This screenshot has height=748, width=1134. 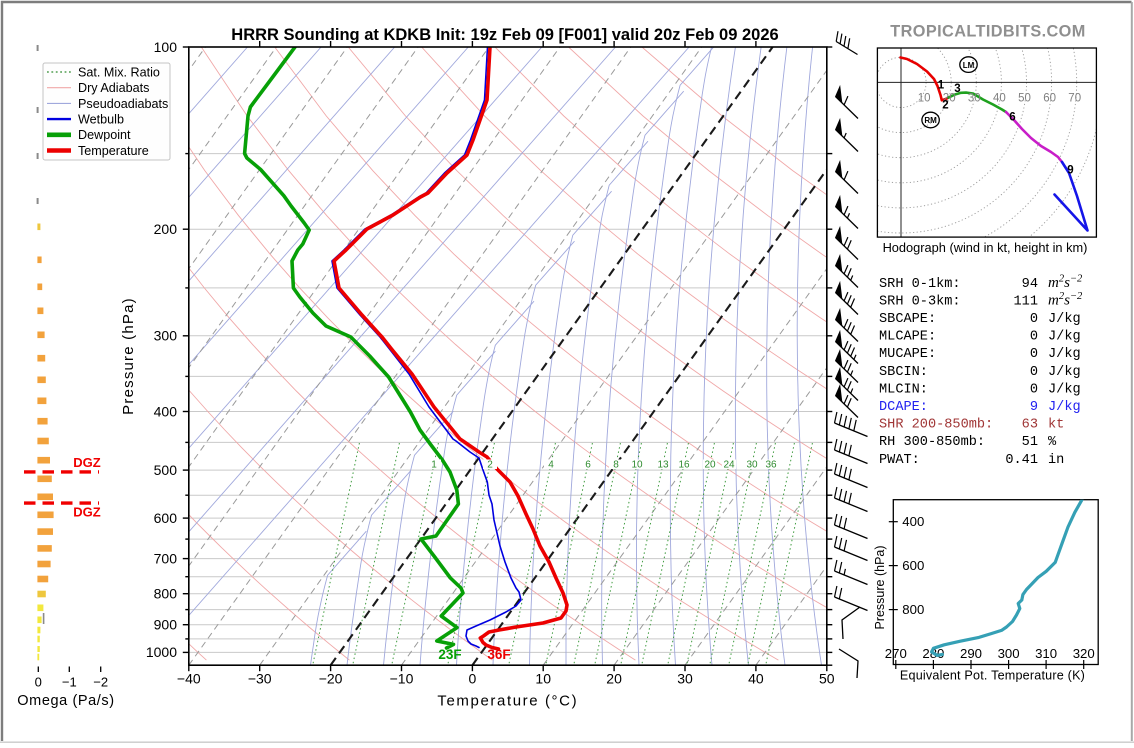 What do you see at coordinates (663, 465) in the screenshot?
I see `svg-text: 13` at bounding box center [663, 465].